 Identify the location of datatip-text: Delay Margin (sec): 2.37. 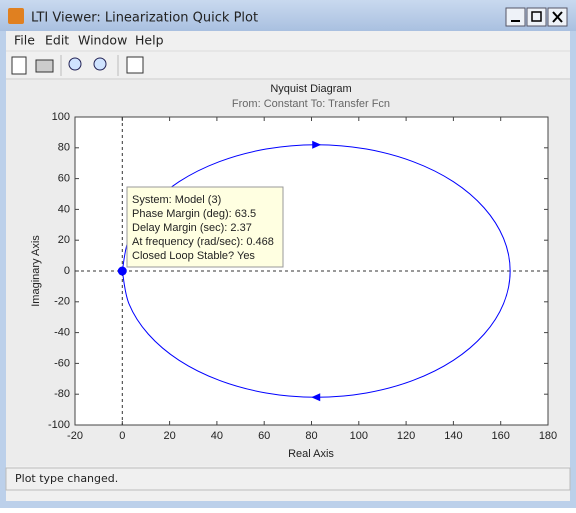
(192, 228).